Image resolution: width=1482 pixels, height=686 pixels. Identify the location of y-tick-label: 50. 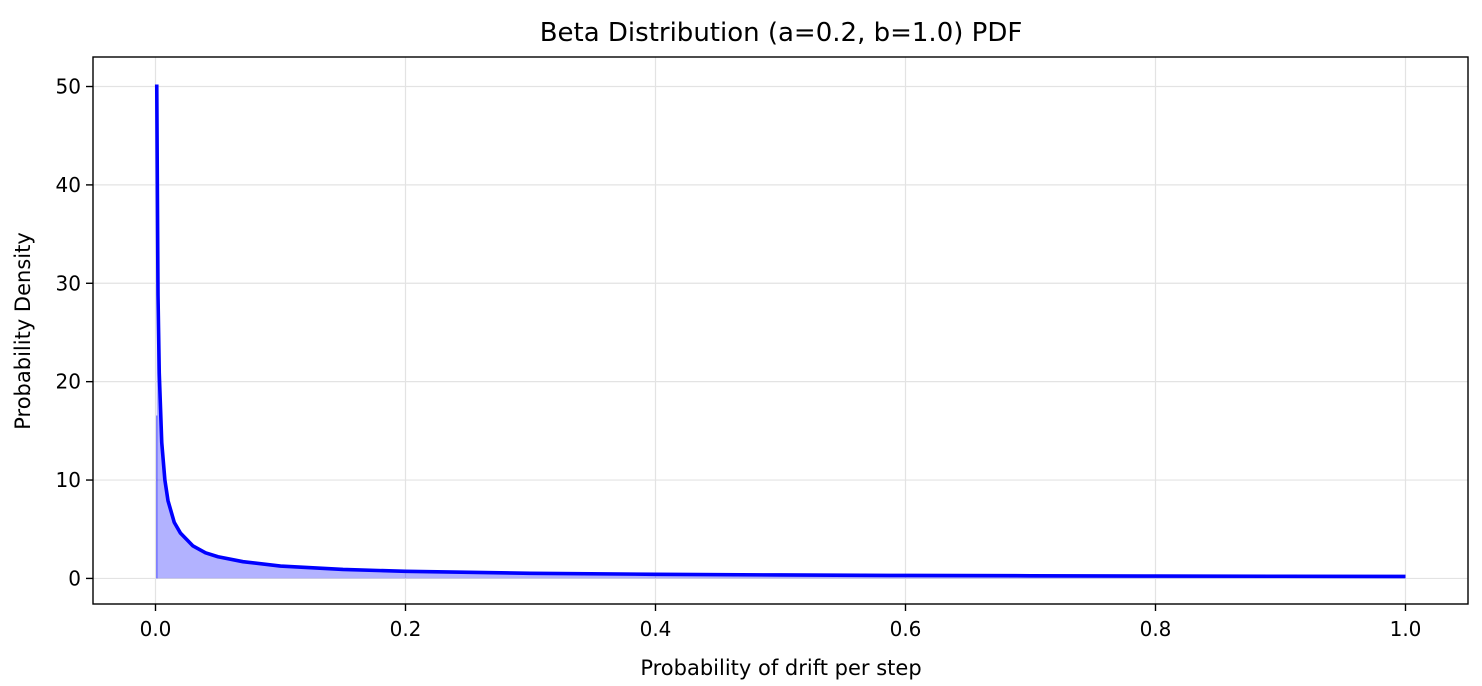
(68, 87).